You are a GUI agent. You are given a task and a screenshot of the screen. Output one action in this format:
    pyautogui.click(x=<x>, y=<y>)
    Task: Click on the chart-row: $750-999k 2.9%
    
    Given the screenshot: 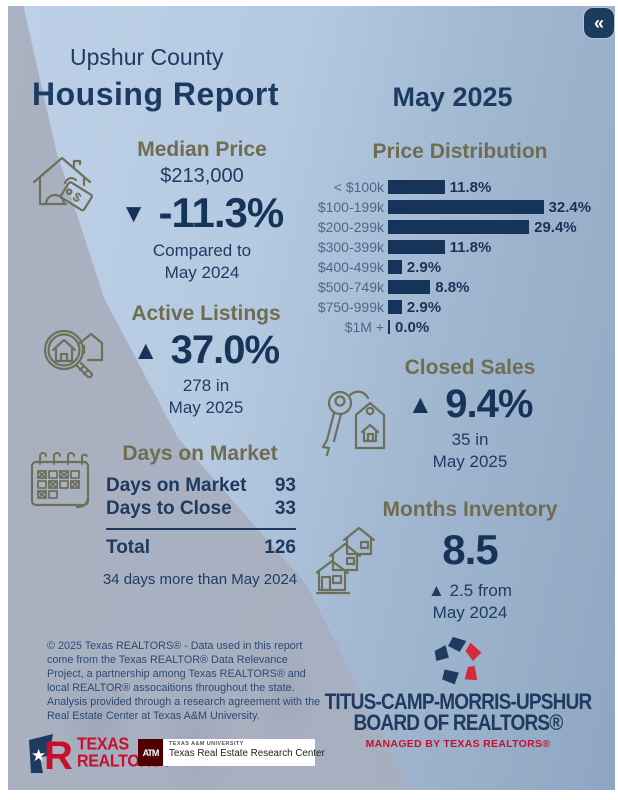 What is the action you would take?
    pyautogui.click(x=460, y=307)
    